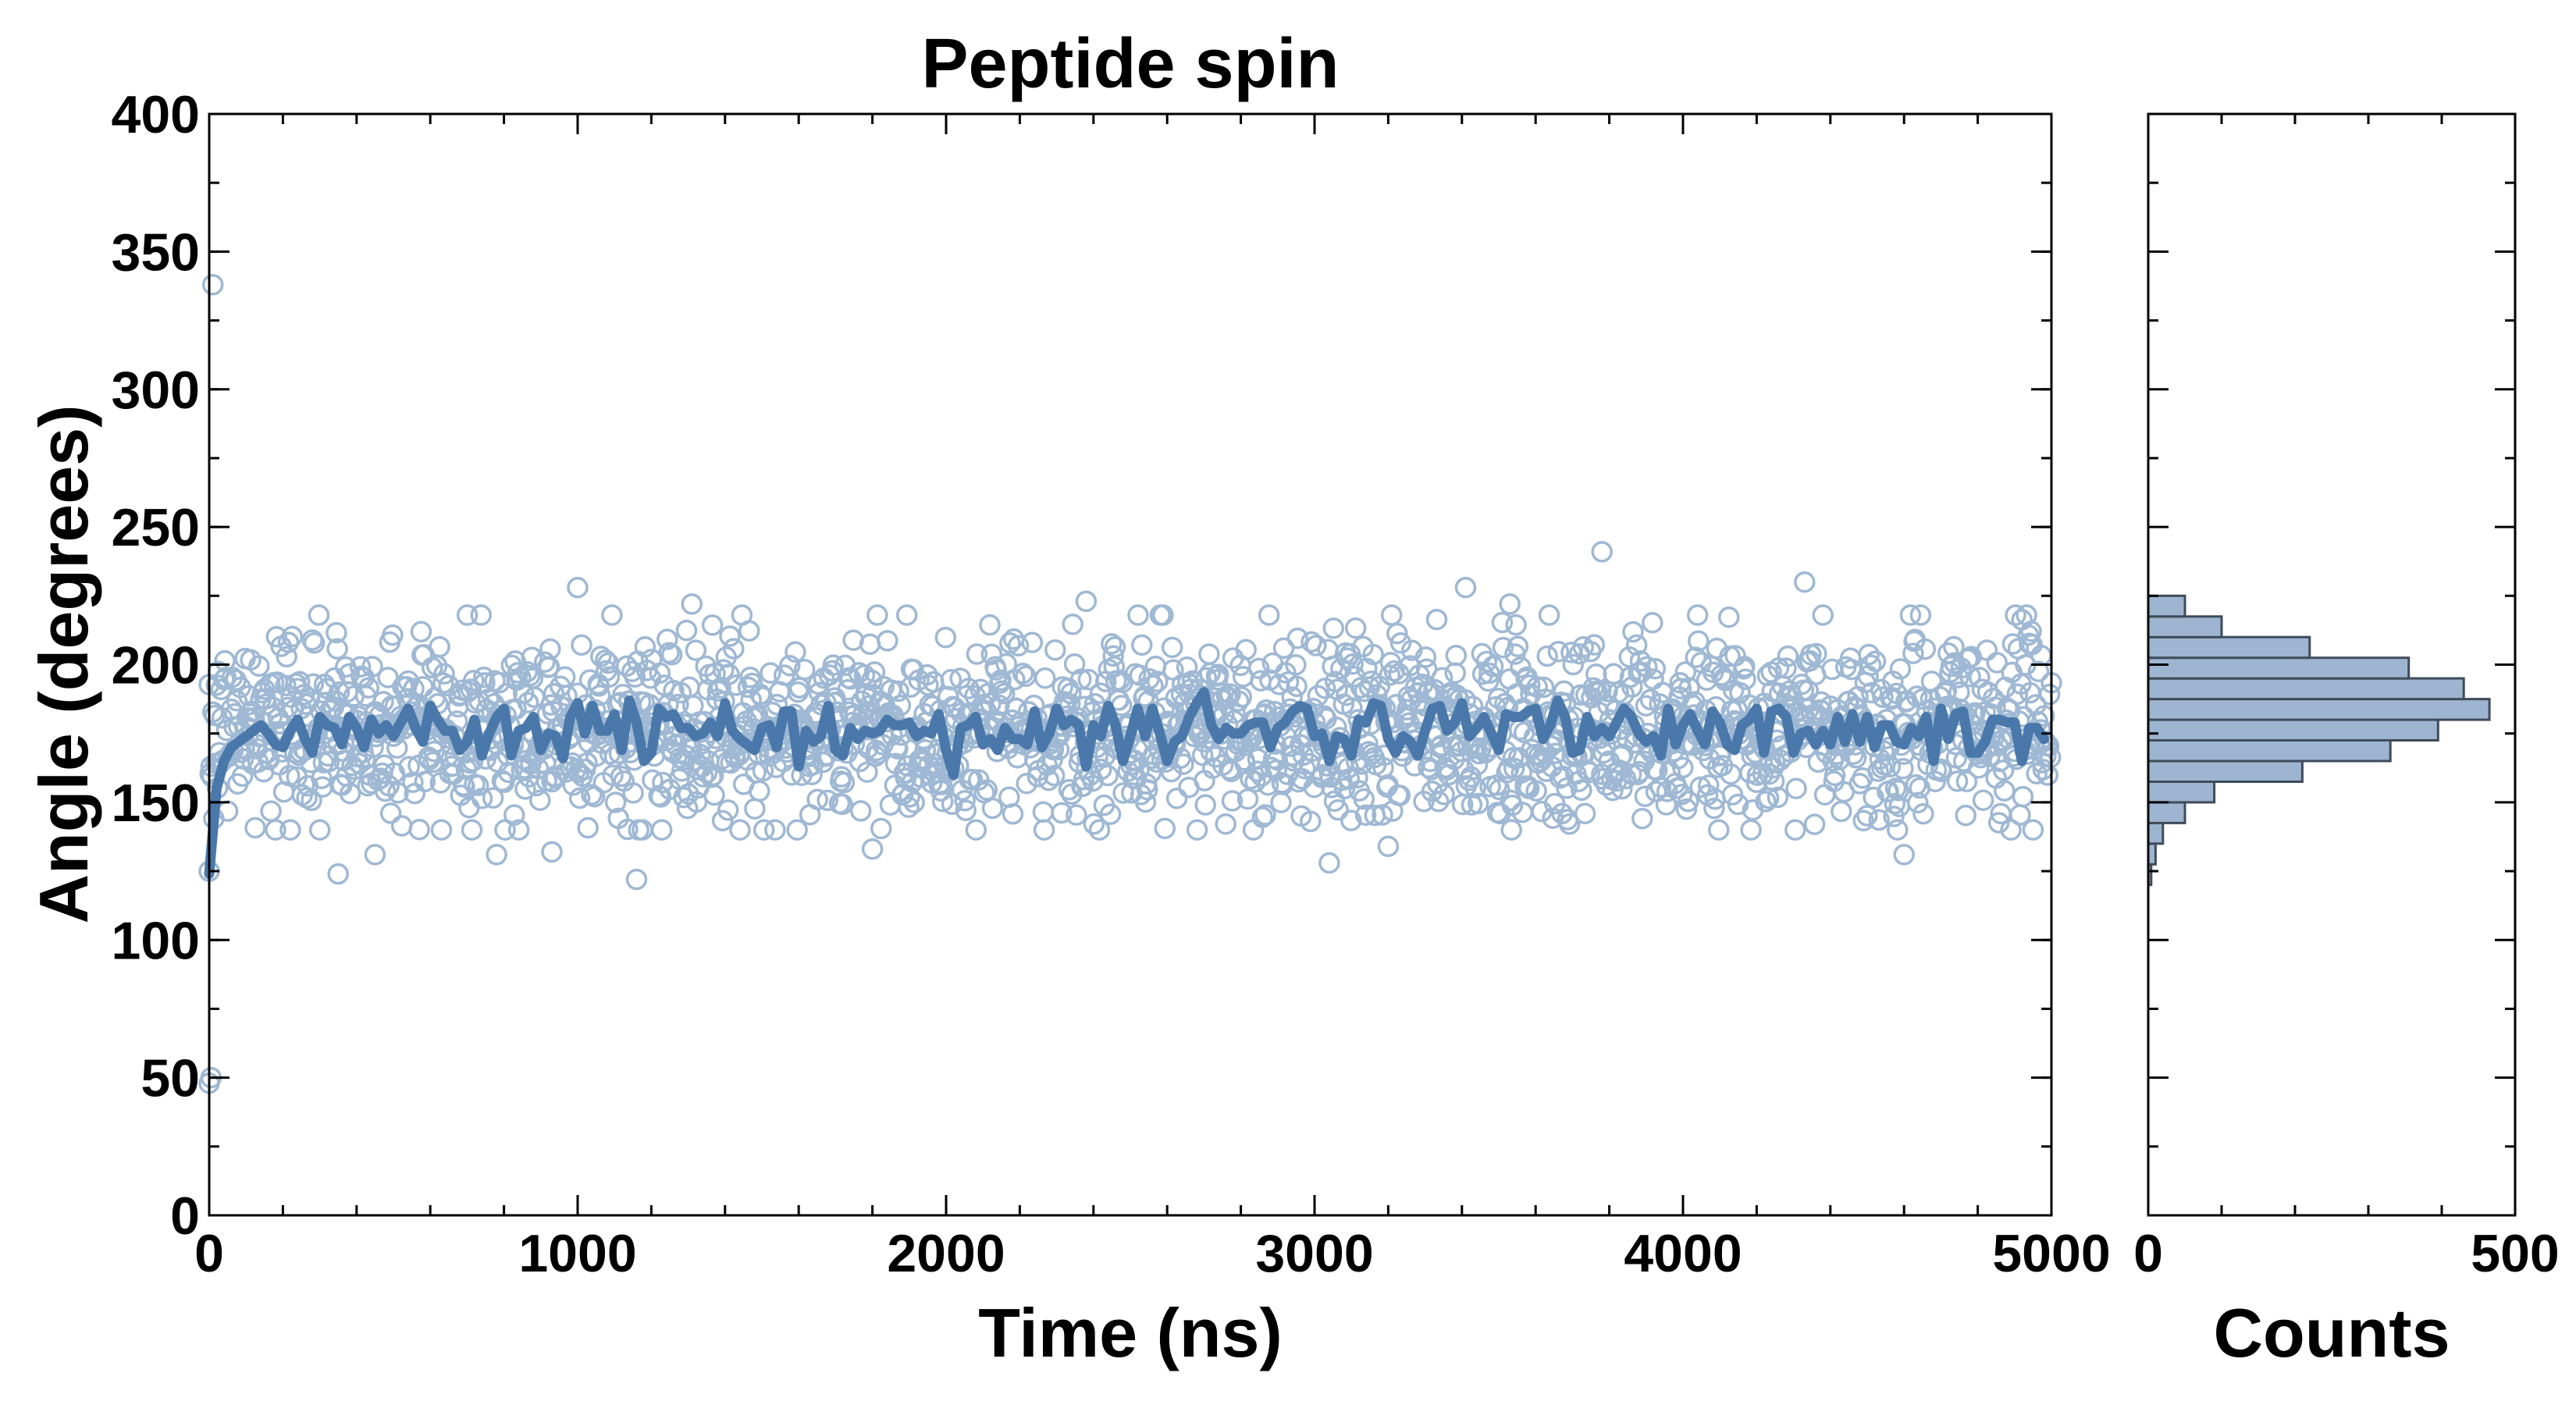 This screenshot has height=1405, width=2576. I want to click on histogram-panel: 0 500 Counts, so click(2346, 742).